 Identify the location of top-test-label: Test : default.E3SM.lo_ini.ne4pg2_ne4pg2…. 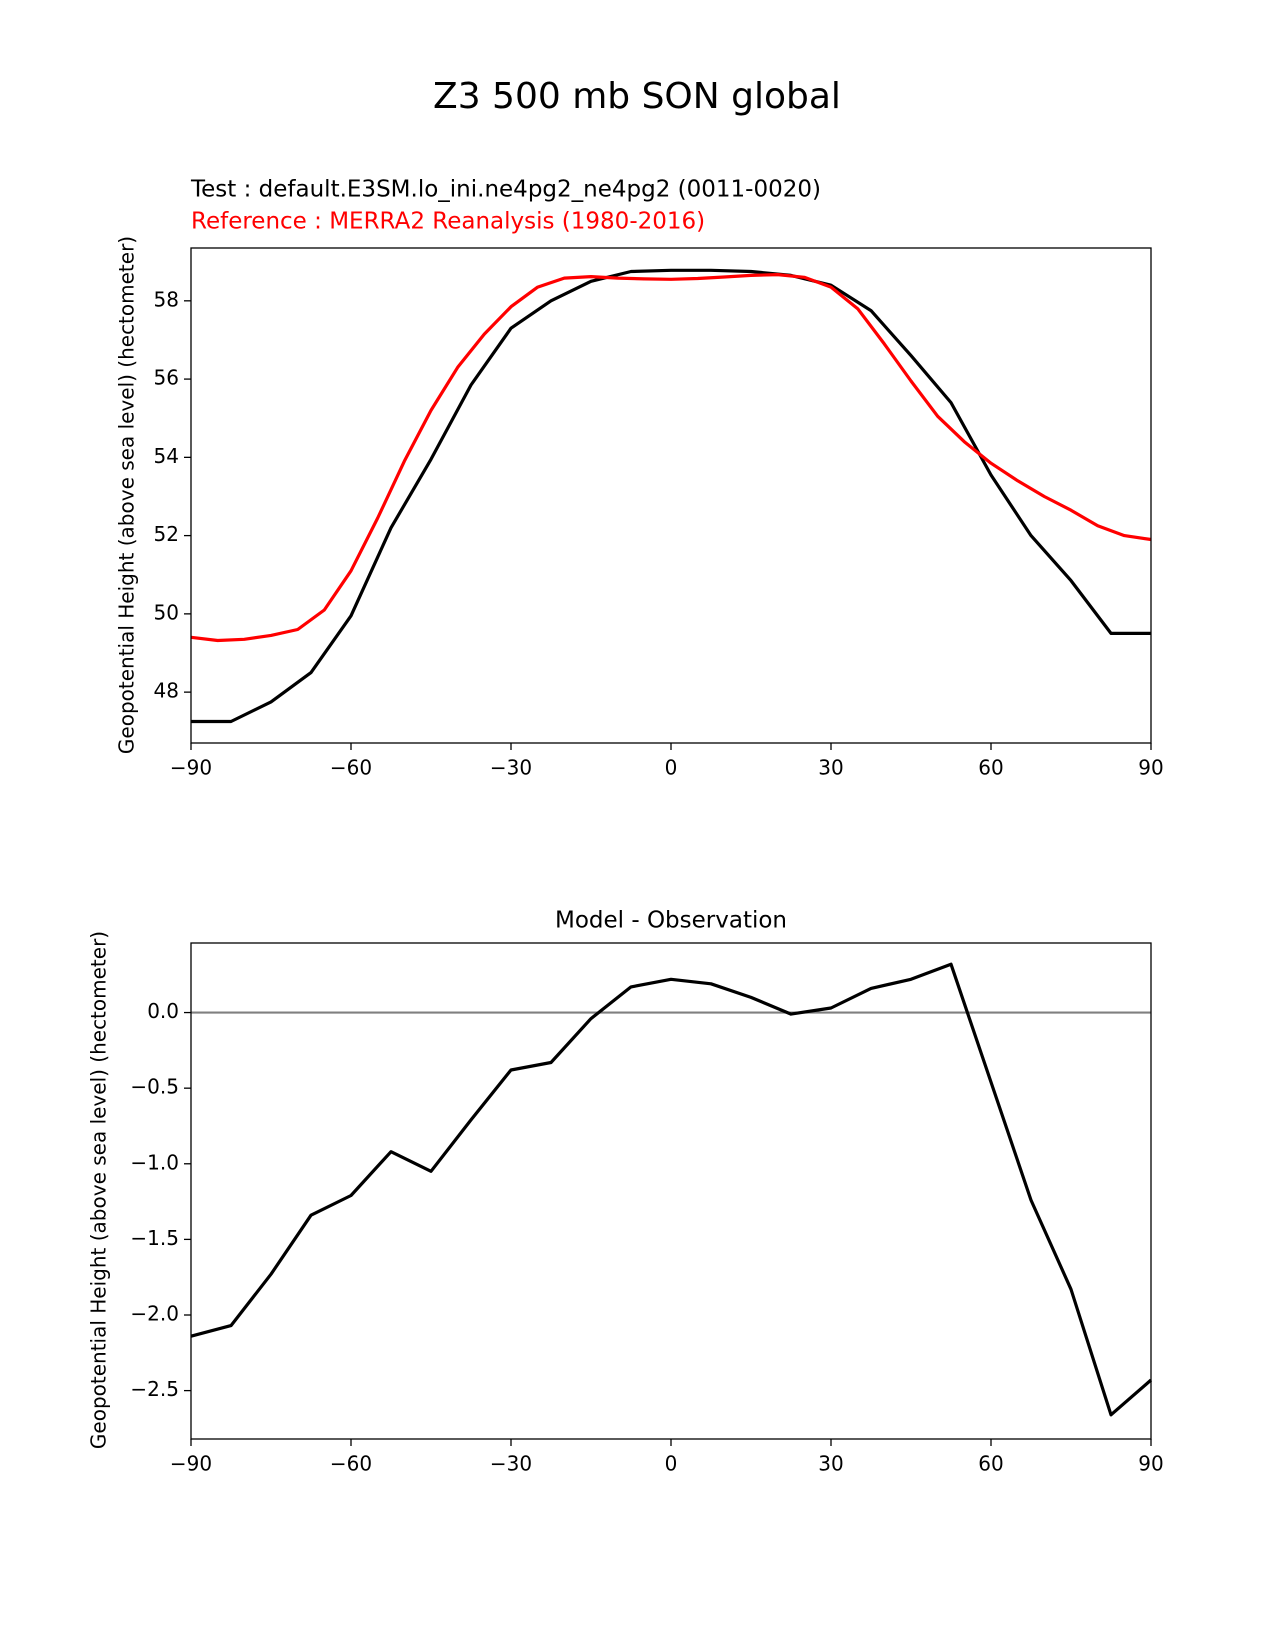
(505, 190).